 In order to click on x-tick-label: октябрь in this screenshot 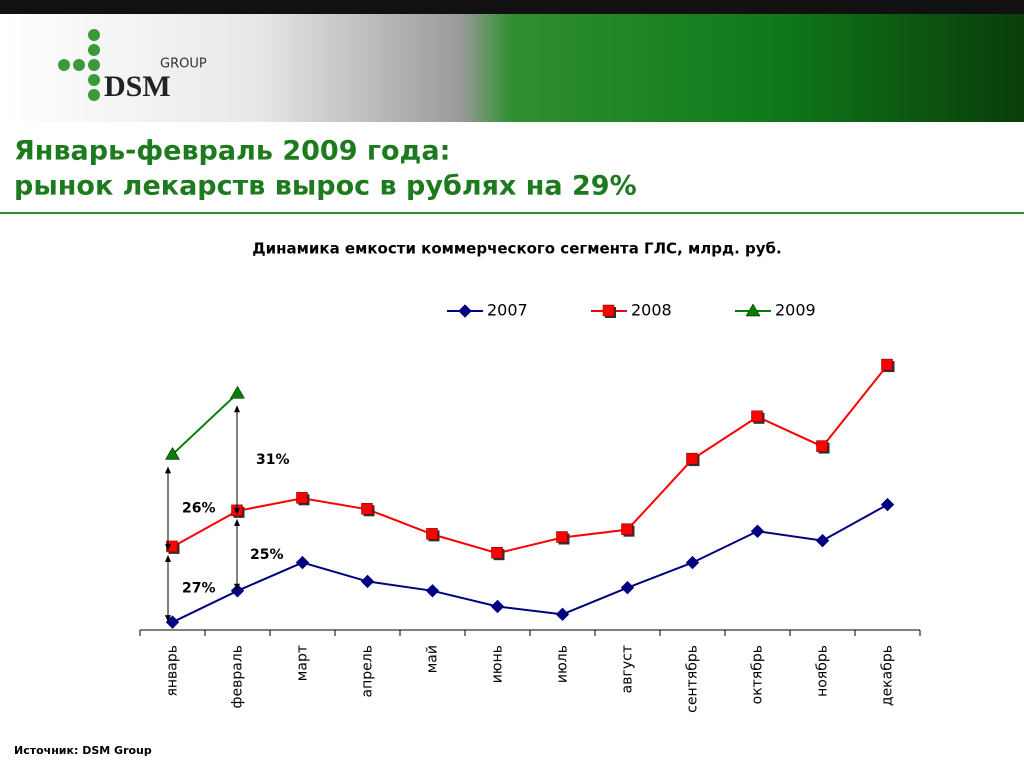, I will do `click(758, 674)`.